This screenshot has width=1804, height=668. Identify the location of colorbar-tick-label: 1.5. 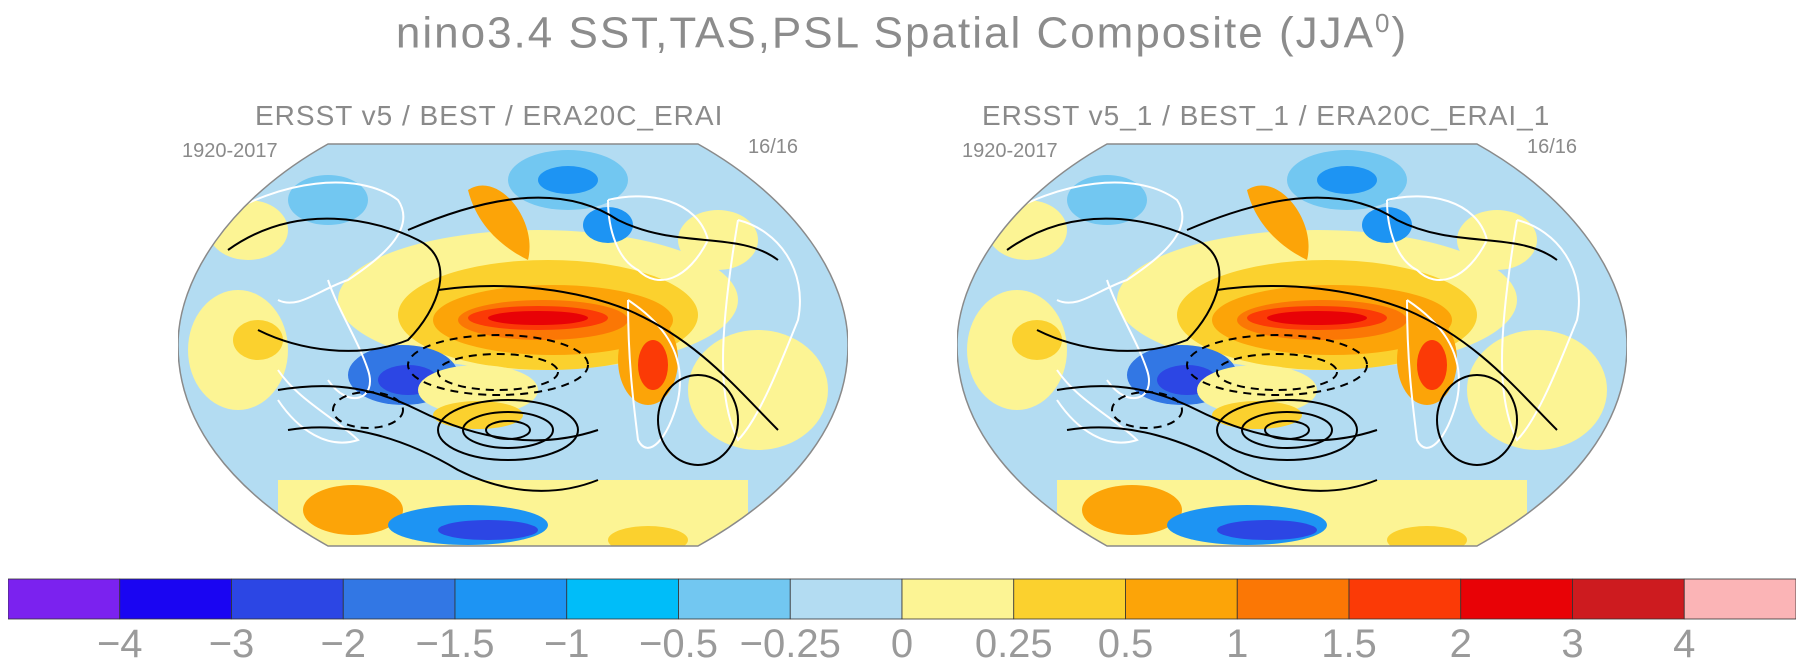
(1349, 644).